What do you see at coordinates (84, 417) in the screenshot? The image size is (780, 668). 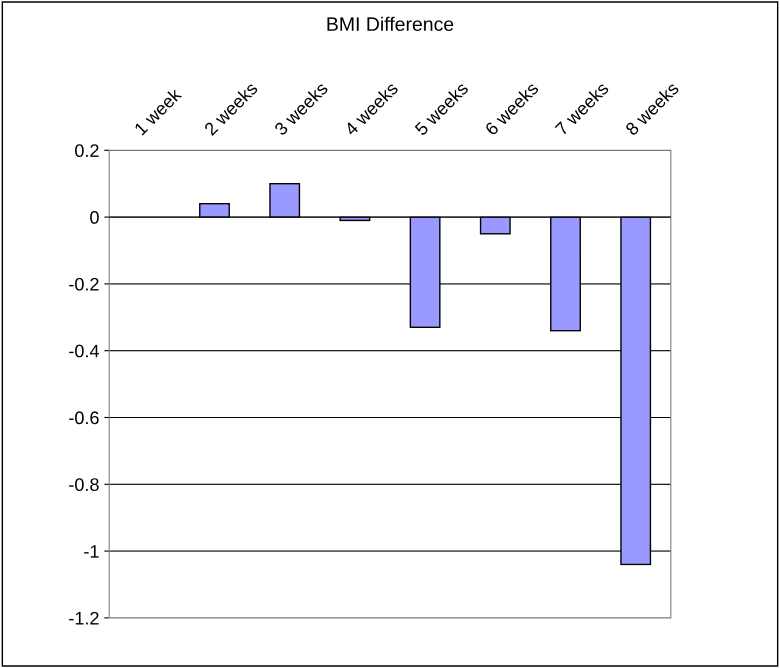 I see `y-tick-label: -0.6` at bounding box center [84, 417].